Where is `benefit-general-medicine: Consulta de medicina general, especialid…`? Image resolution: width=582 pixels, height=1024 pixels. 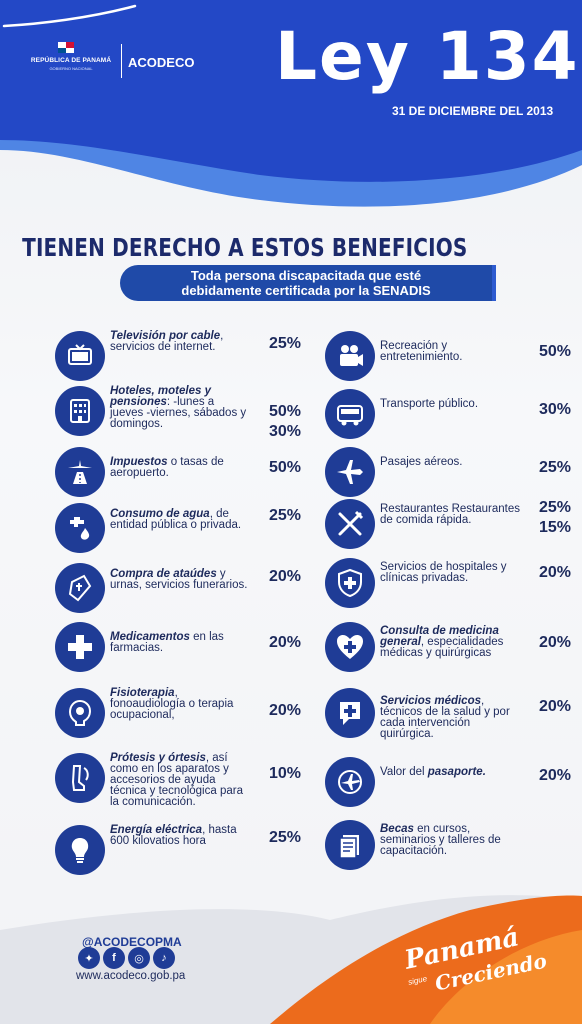 benefit-general-medicine: Consulta de medicina general, especialid… is located at coordinates (450, 652).